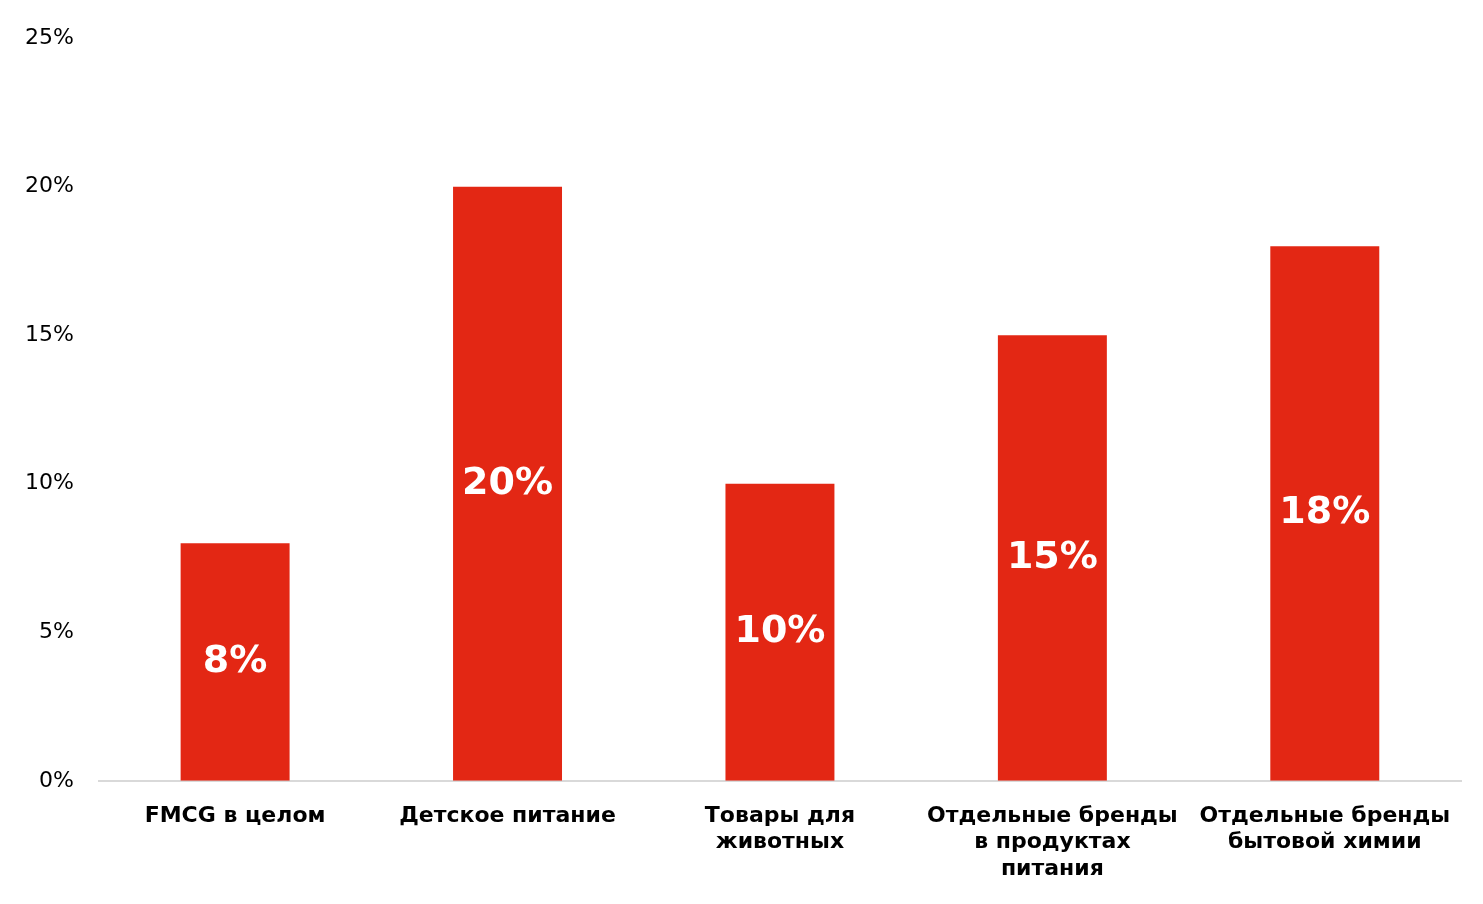 The width and height of the screenshot is (1483, 904). I want to click on y-tick-label: 0%, so click(56, 779).